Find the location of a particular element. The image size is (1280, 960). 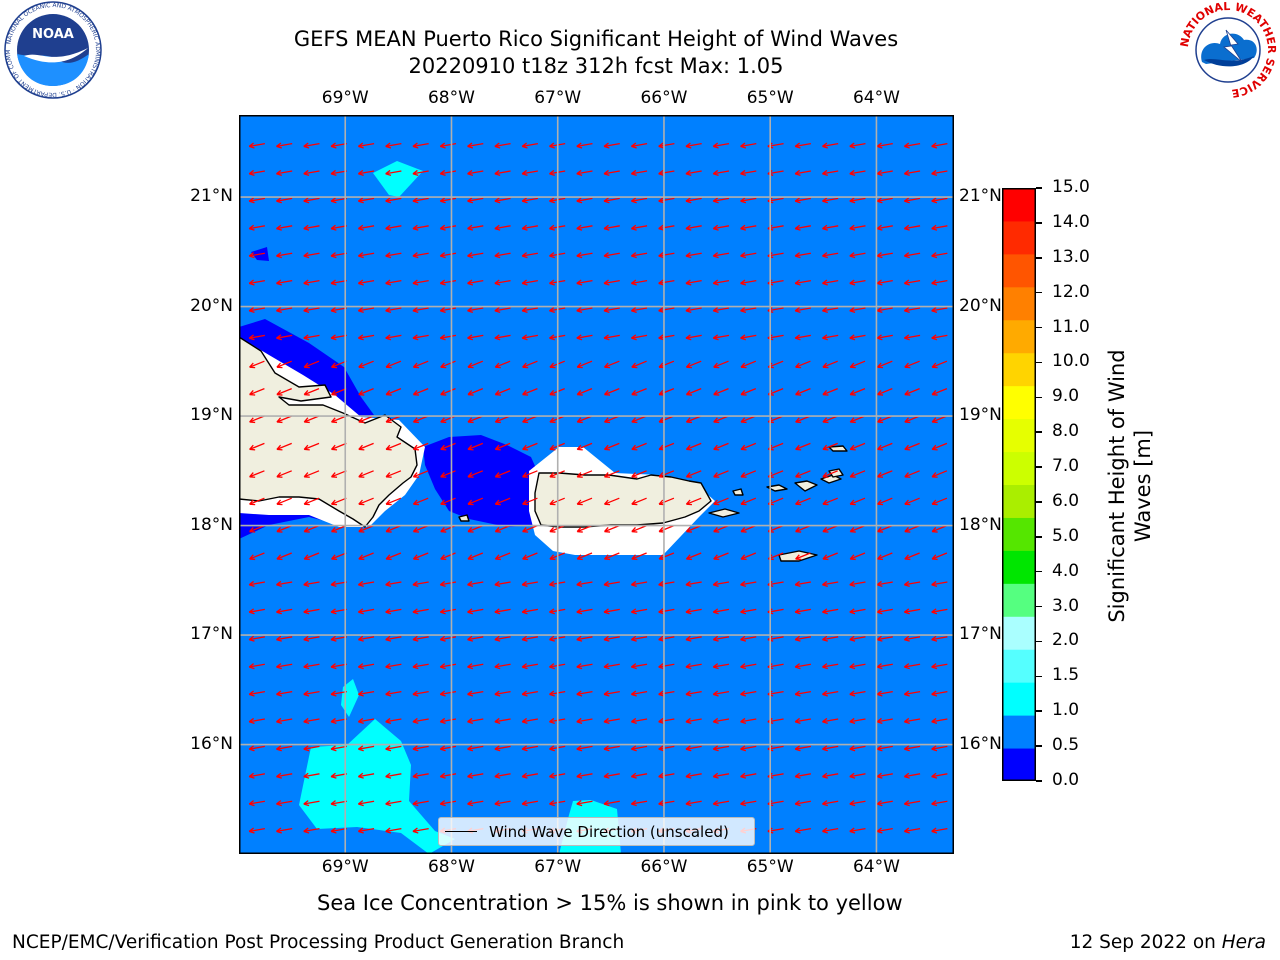

colorbar-title-line1: Significant Height of Wind is located at coordinates (1117, 486).